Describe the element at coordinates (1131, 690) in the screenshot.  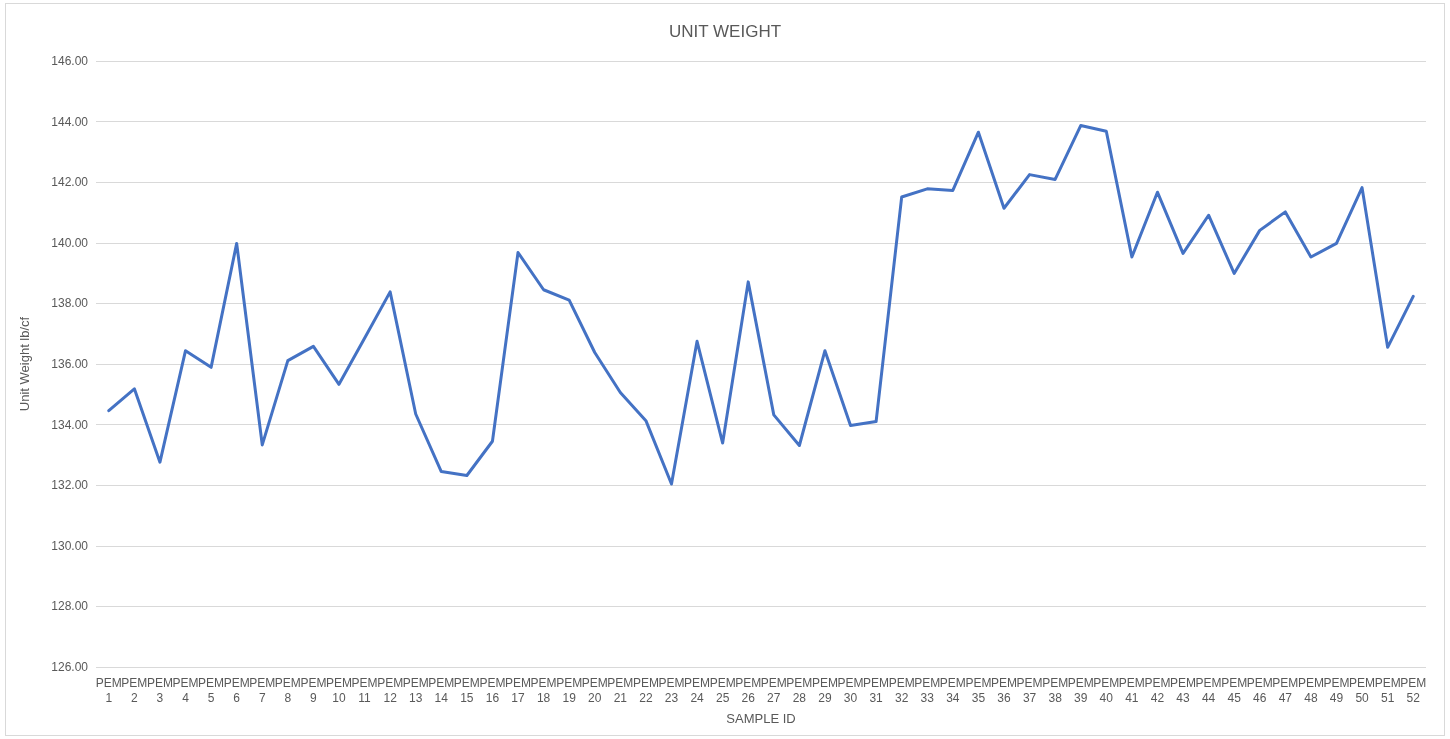
I see `x-tick-label: PEM 41` at that location.